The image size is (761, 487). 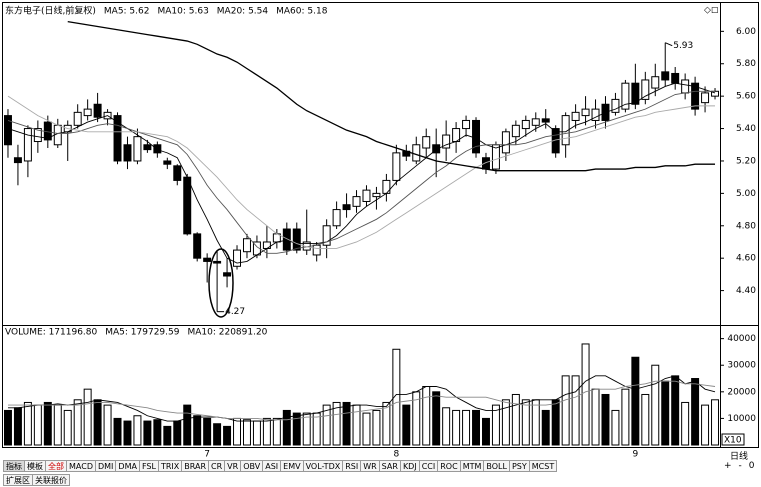 I want to click on indicator-tab: MCST, so click(x=543, y=466).